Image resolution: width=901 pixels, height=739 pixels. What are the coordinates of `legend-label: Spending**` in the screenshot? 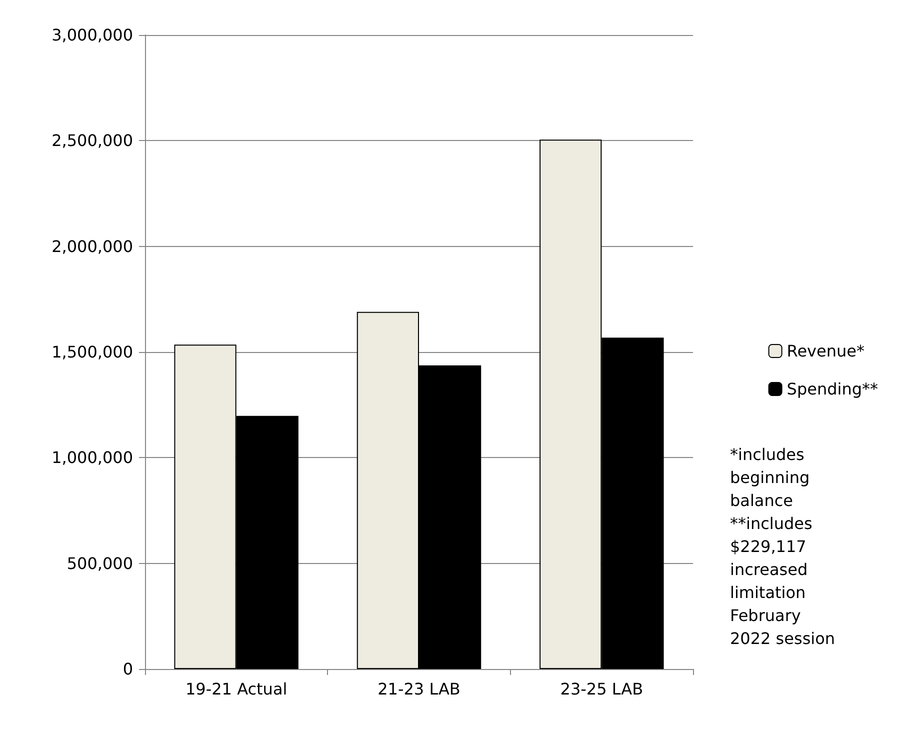 It's located at (832, 389).